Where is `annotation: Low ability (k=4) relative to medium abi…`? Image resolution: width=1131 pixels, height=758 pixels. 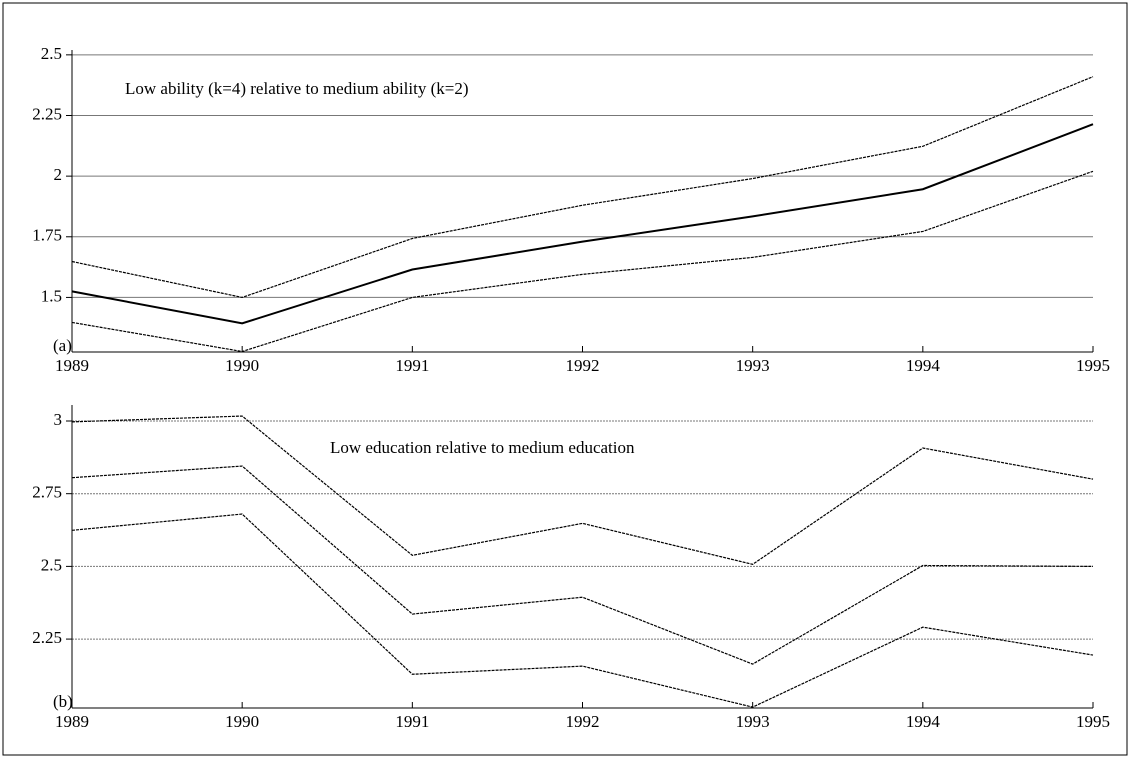 annotation: Low ability (k=4) relative to medium abi… is located at coordinates (297, 88).